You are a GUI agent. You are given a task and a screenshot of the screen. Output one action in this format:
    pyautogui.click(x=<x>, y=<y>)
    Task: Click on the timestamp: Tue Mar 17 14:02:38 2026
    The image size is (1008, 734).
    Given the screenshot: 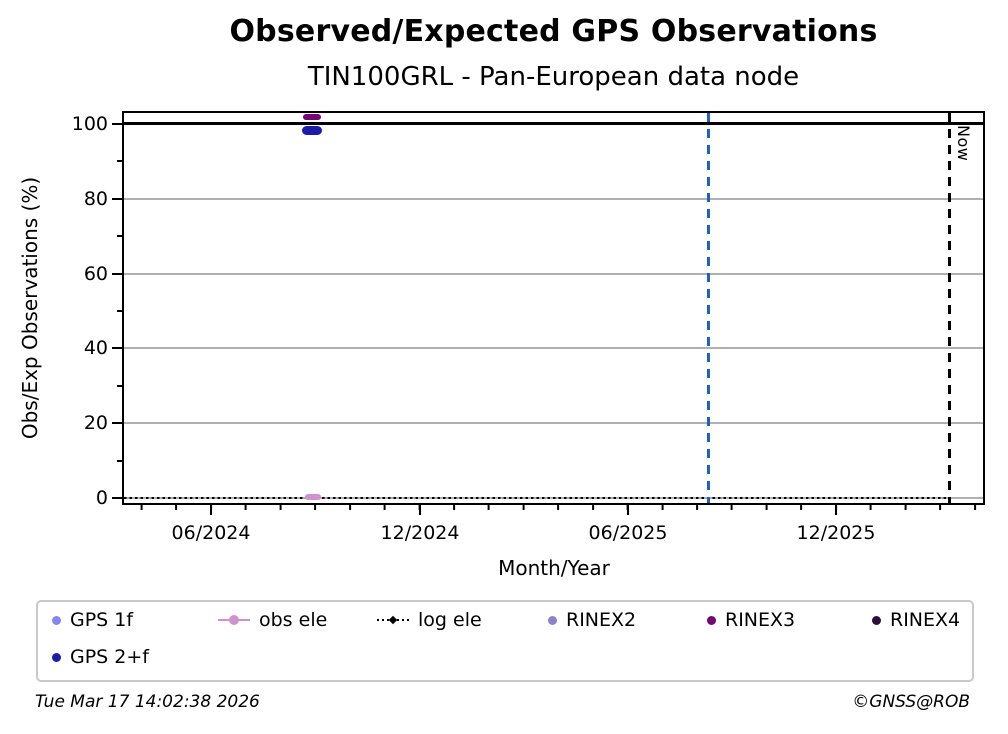 What is the action you would take?
    pyautogui.click(x=147, y=702)
    